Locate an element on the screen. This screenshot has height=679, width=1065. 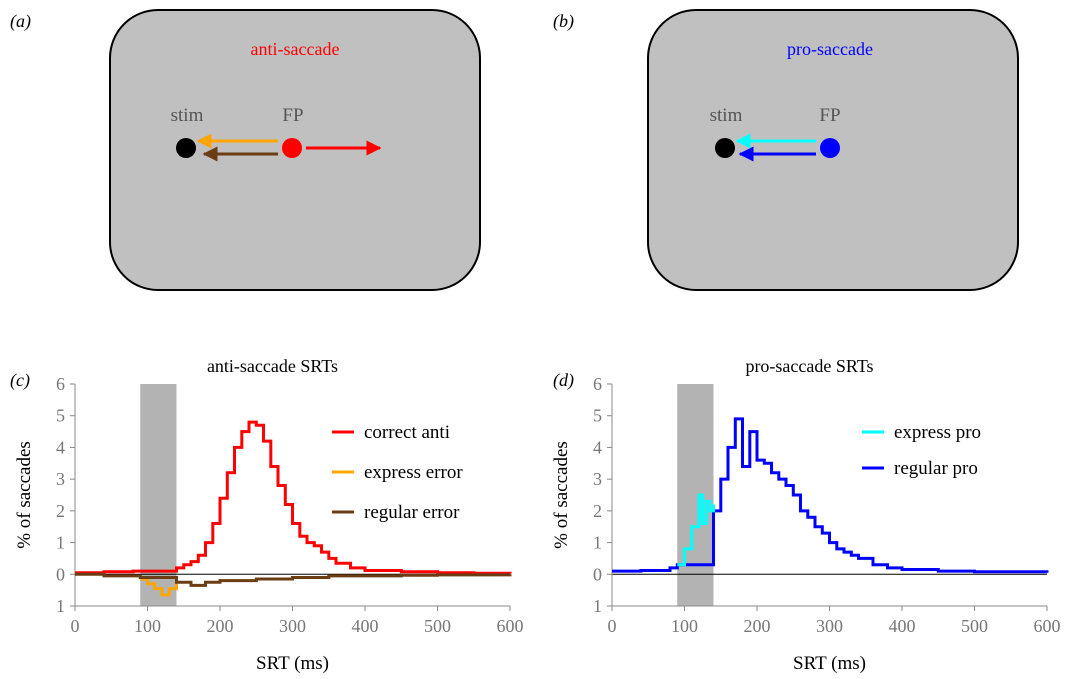
legend-label: regular pro is located at coordinates (936, 468).